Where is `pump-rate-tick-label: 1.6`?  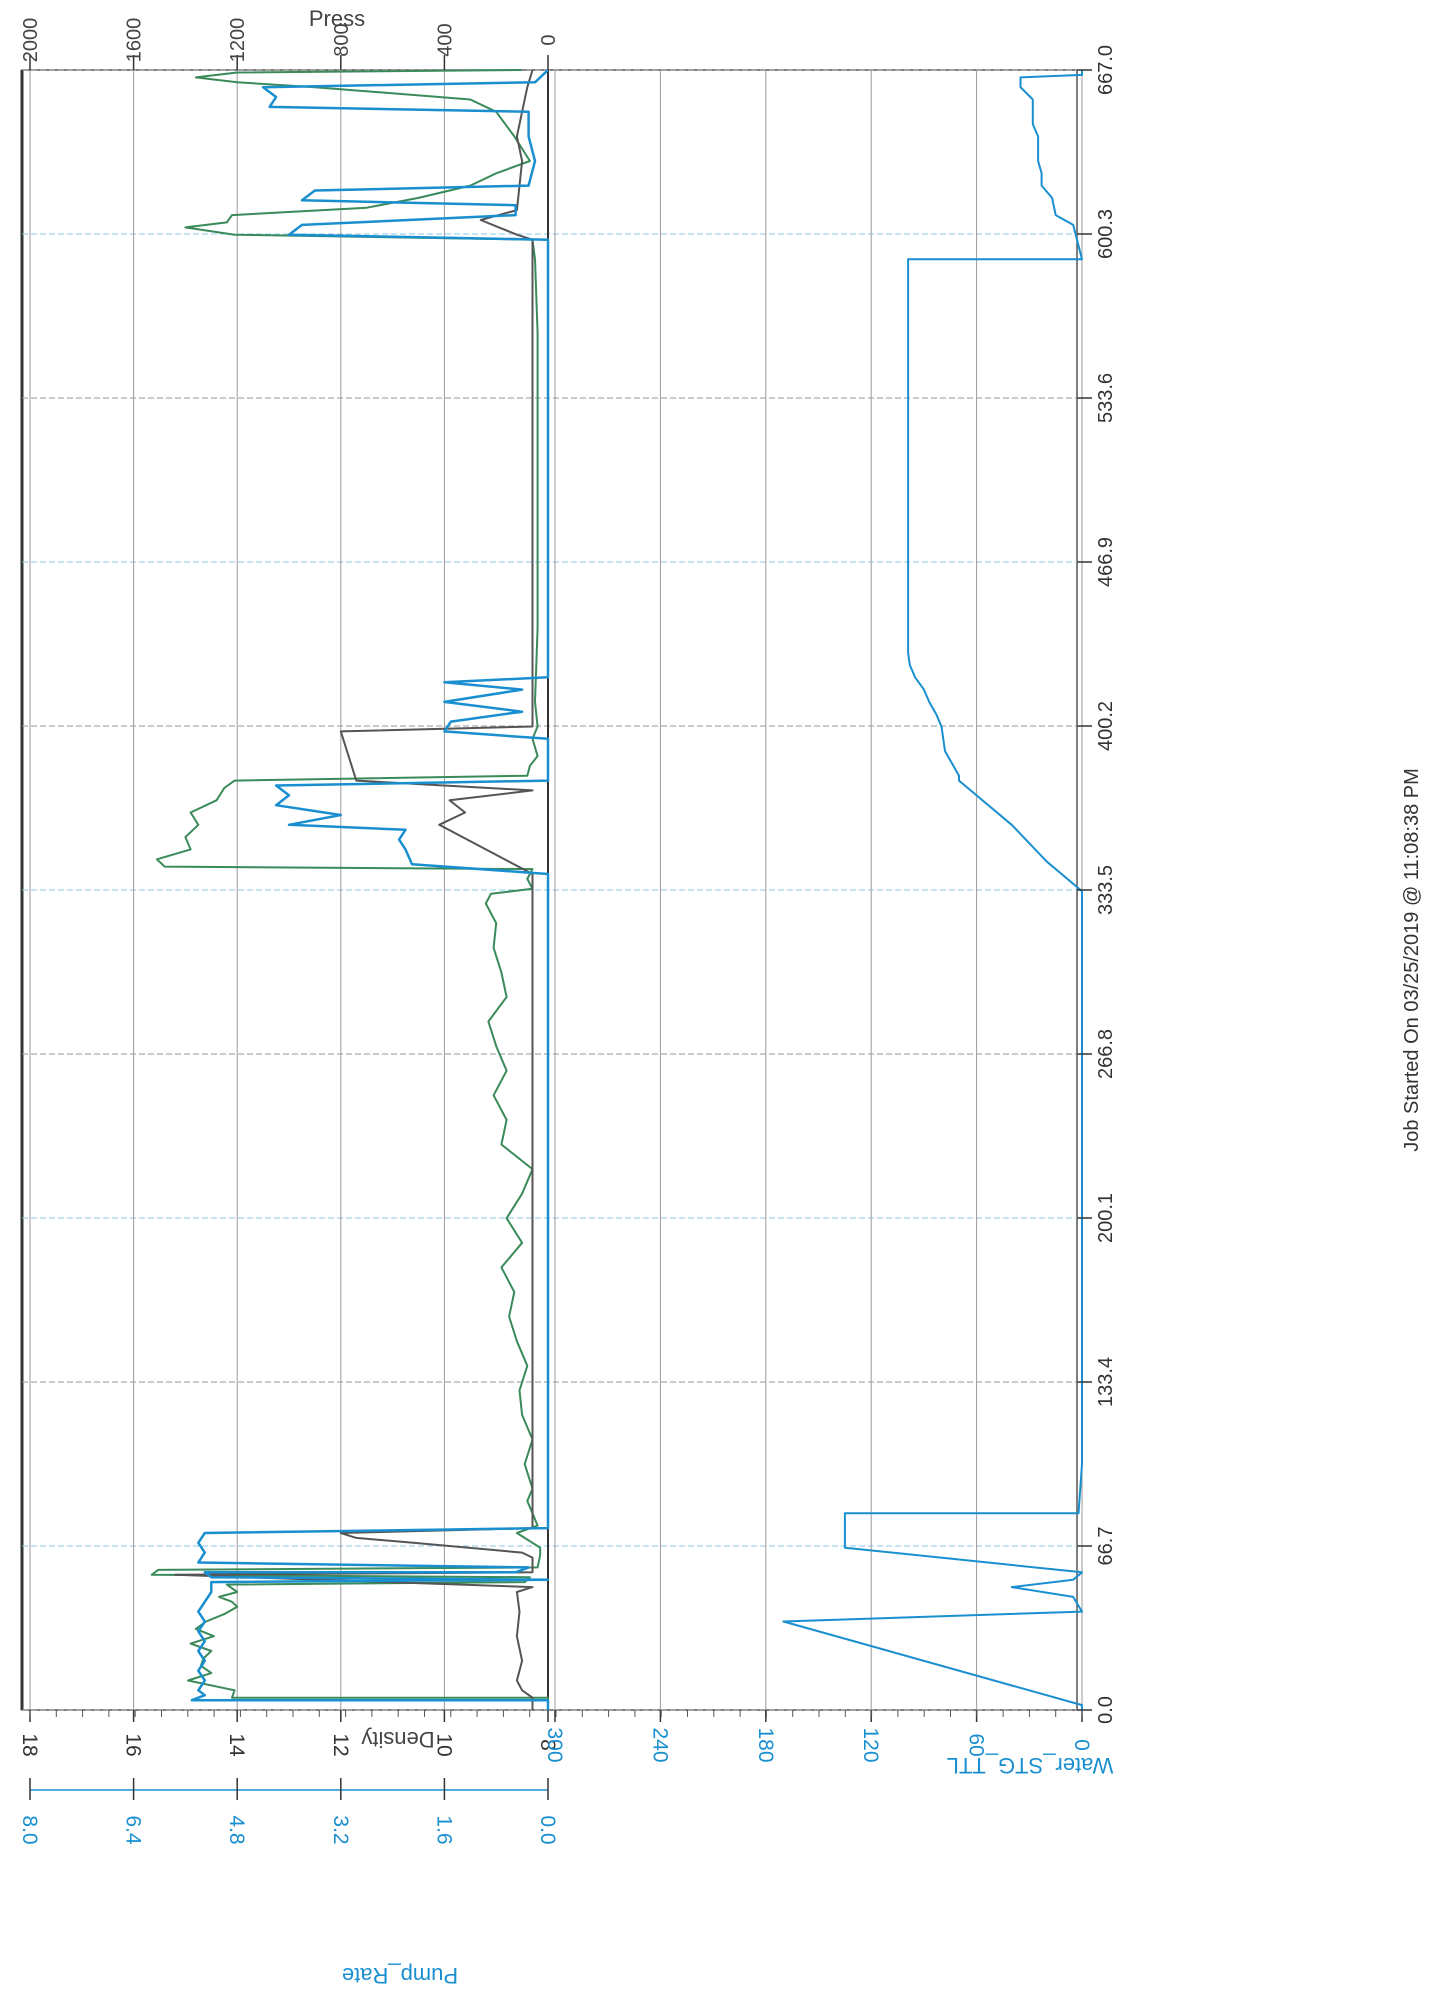 pump-rate-tick-label: 1.6 is located at coordinates (443, 1829).